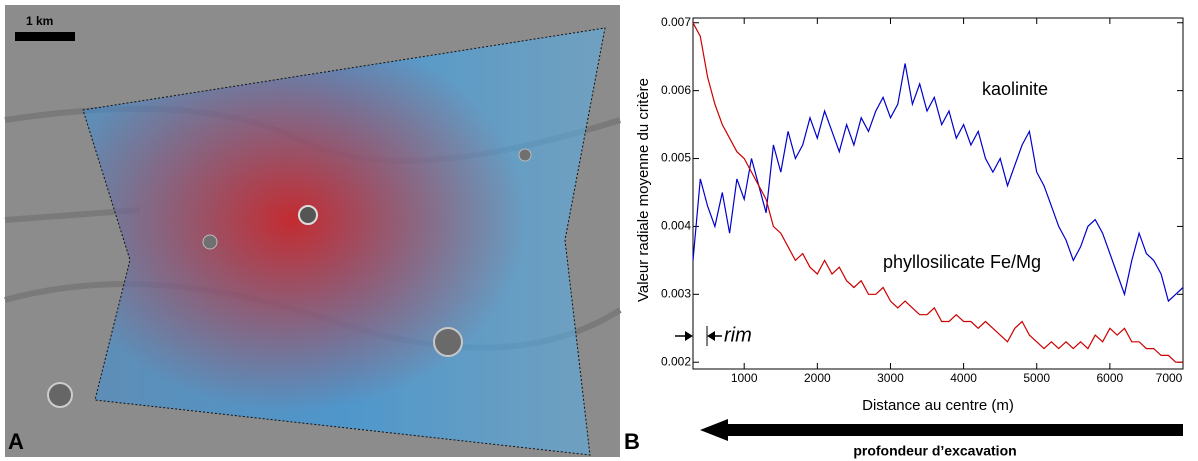  I want to click on y-tick-label: 0.007, so click(676, 22).